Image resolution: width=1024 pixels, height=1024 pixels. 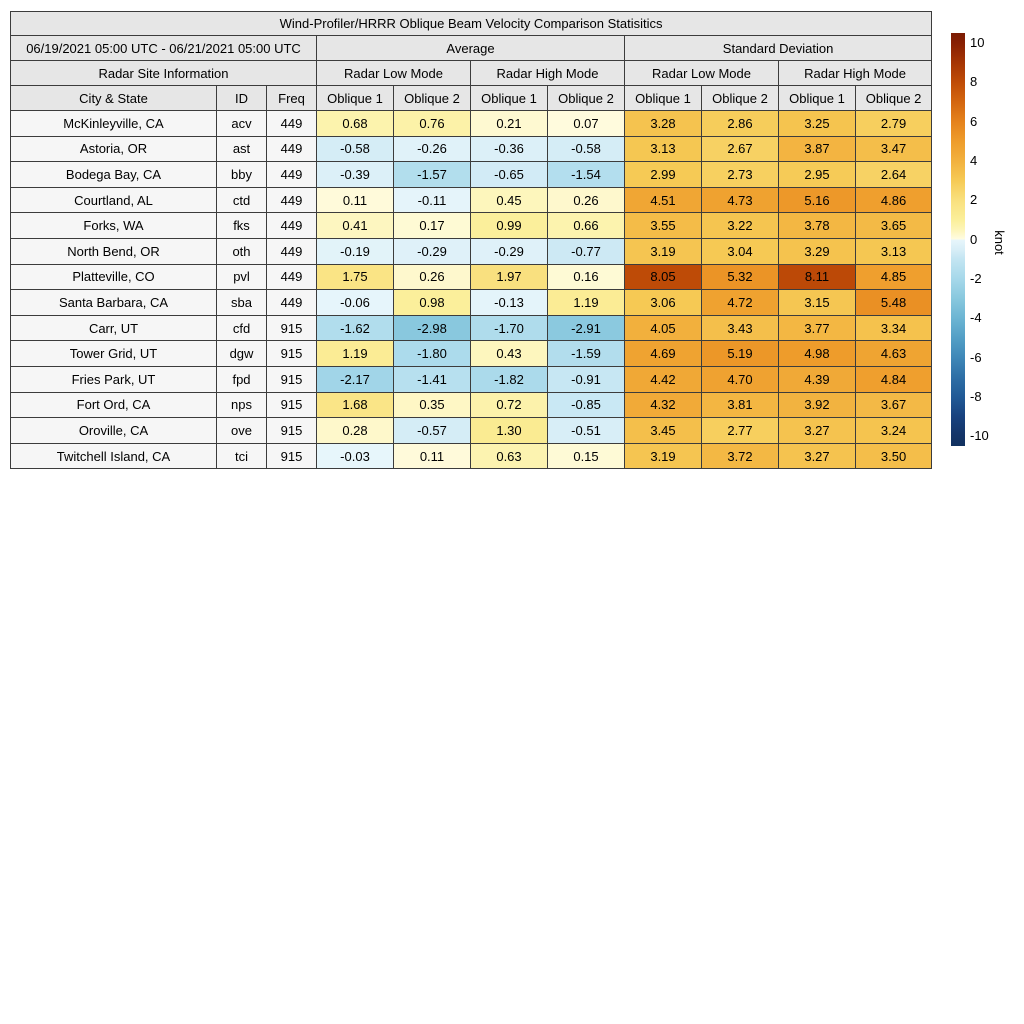 I want to click on value-cell: 3.15, so click(x=817, y=302).